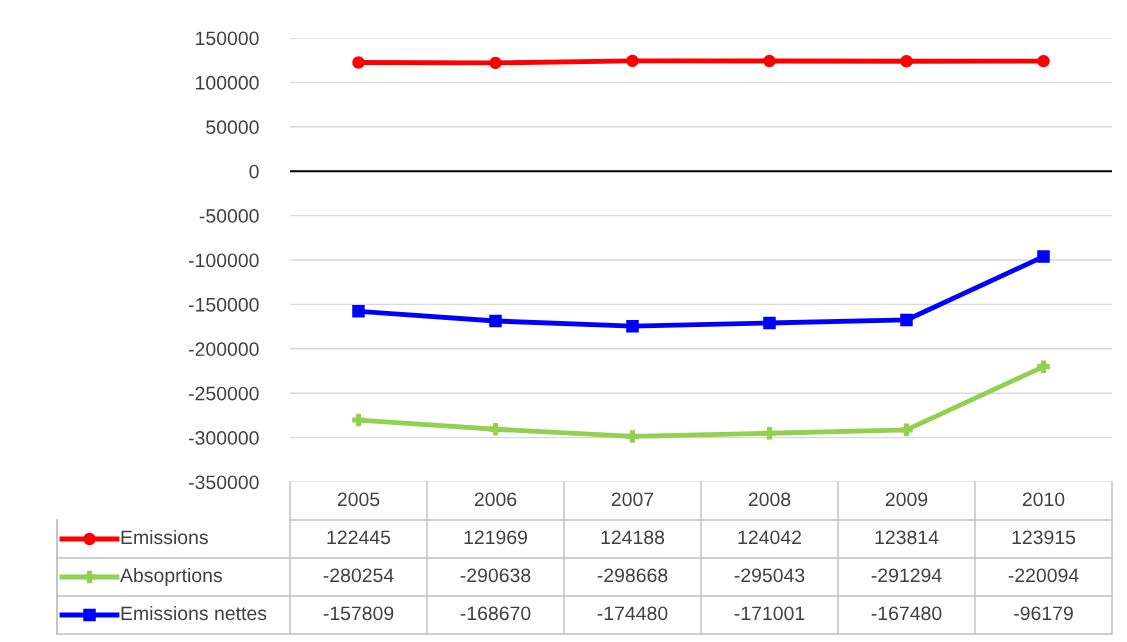  Describe the element at coordinates (358, 499) in the screenshot. I see `x-tick-label: 2005` at that location.